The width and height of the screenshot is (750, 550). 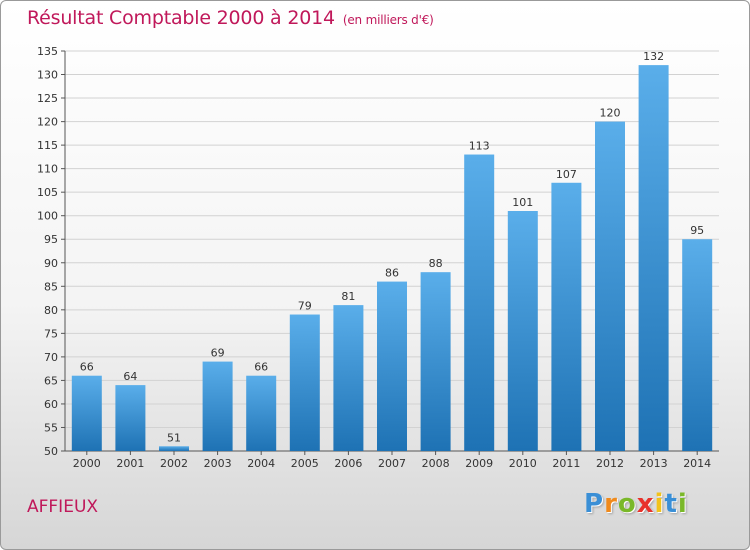 I want to click on commune-name: AFFIEUX, so click(x=63, y=507).